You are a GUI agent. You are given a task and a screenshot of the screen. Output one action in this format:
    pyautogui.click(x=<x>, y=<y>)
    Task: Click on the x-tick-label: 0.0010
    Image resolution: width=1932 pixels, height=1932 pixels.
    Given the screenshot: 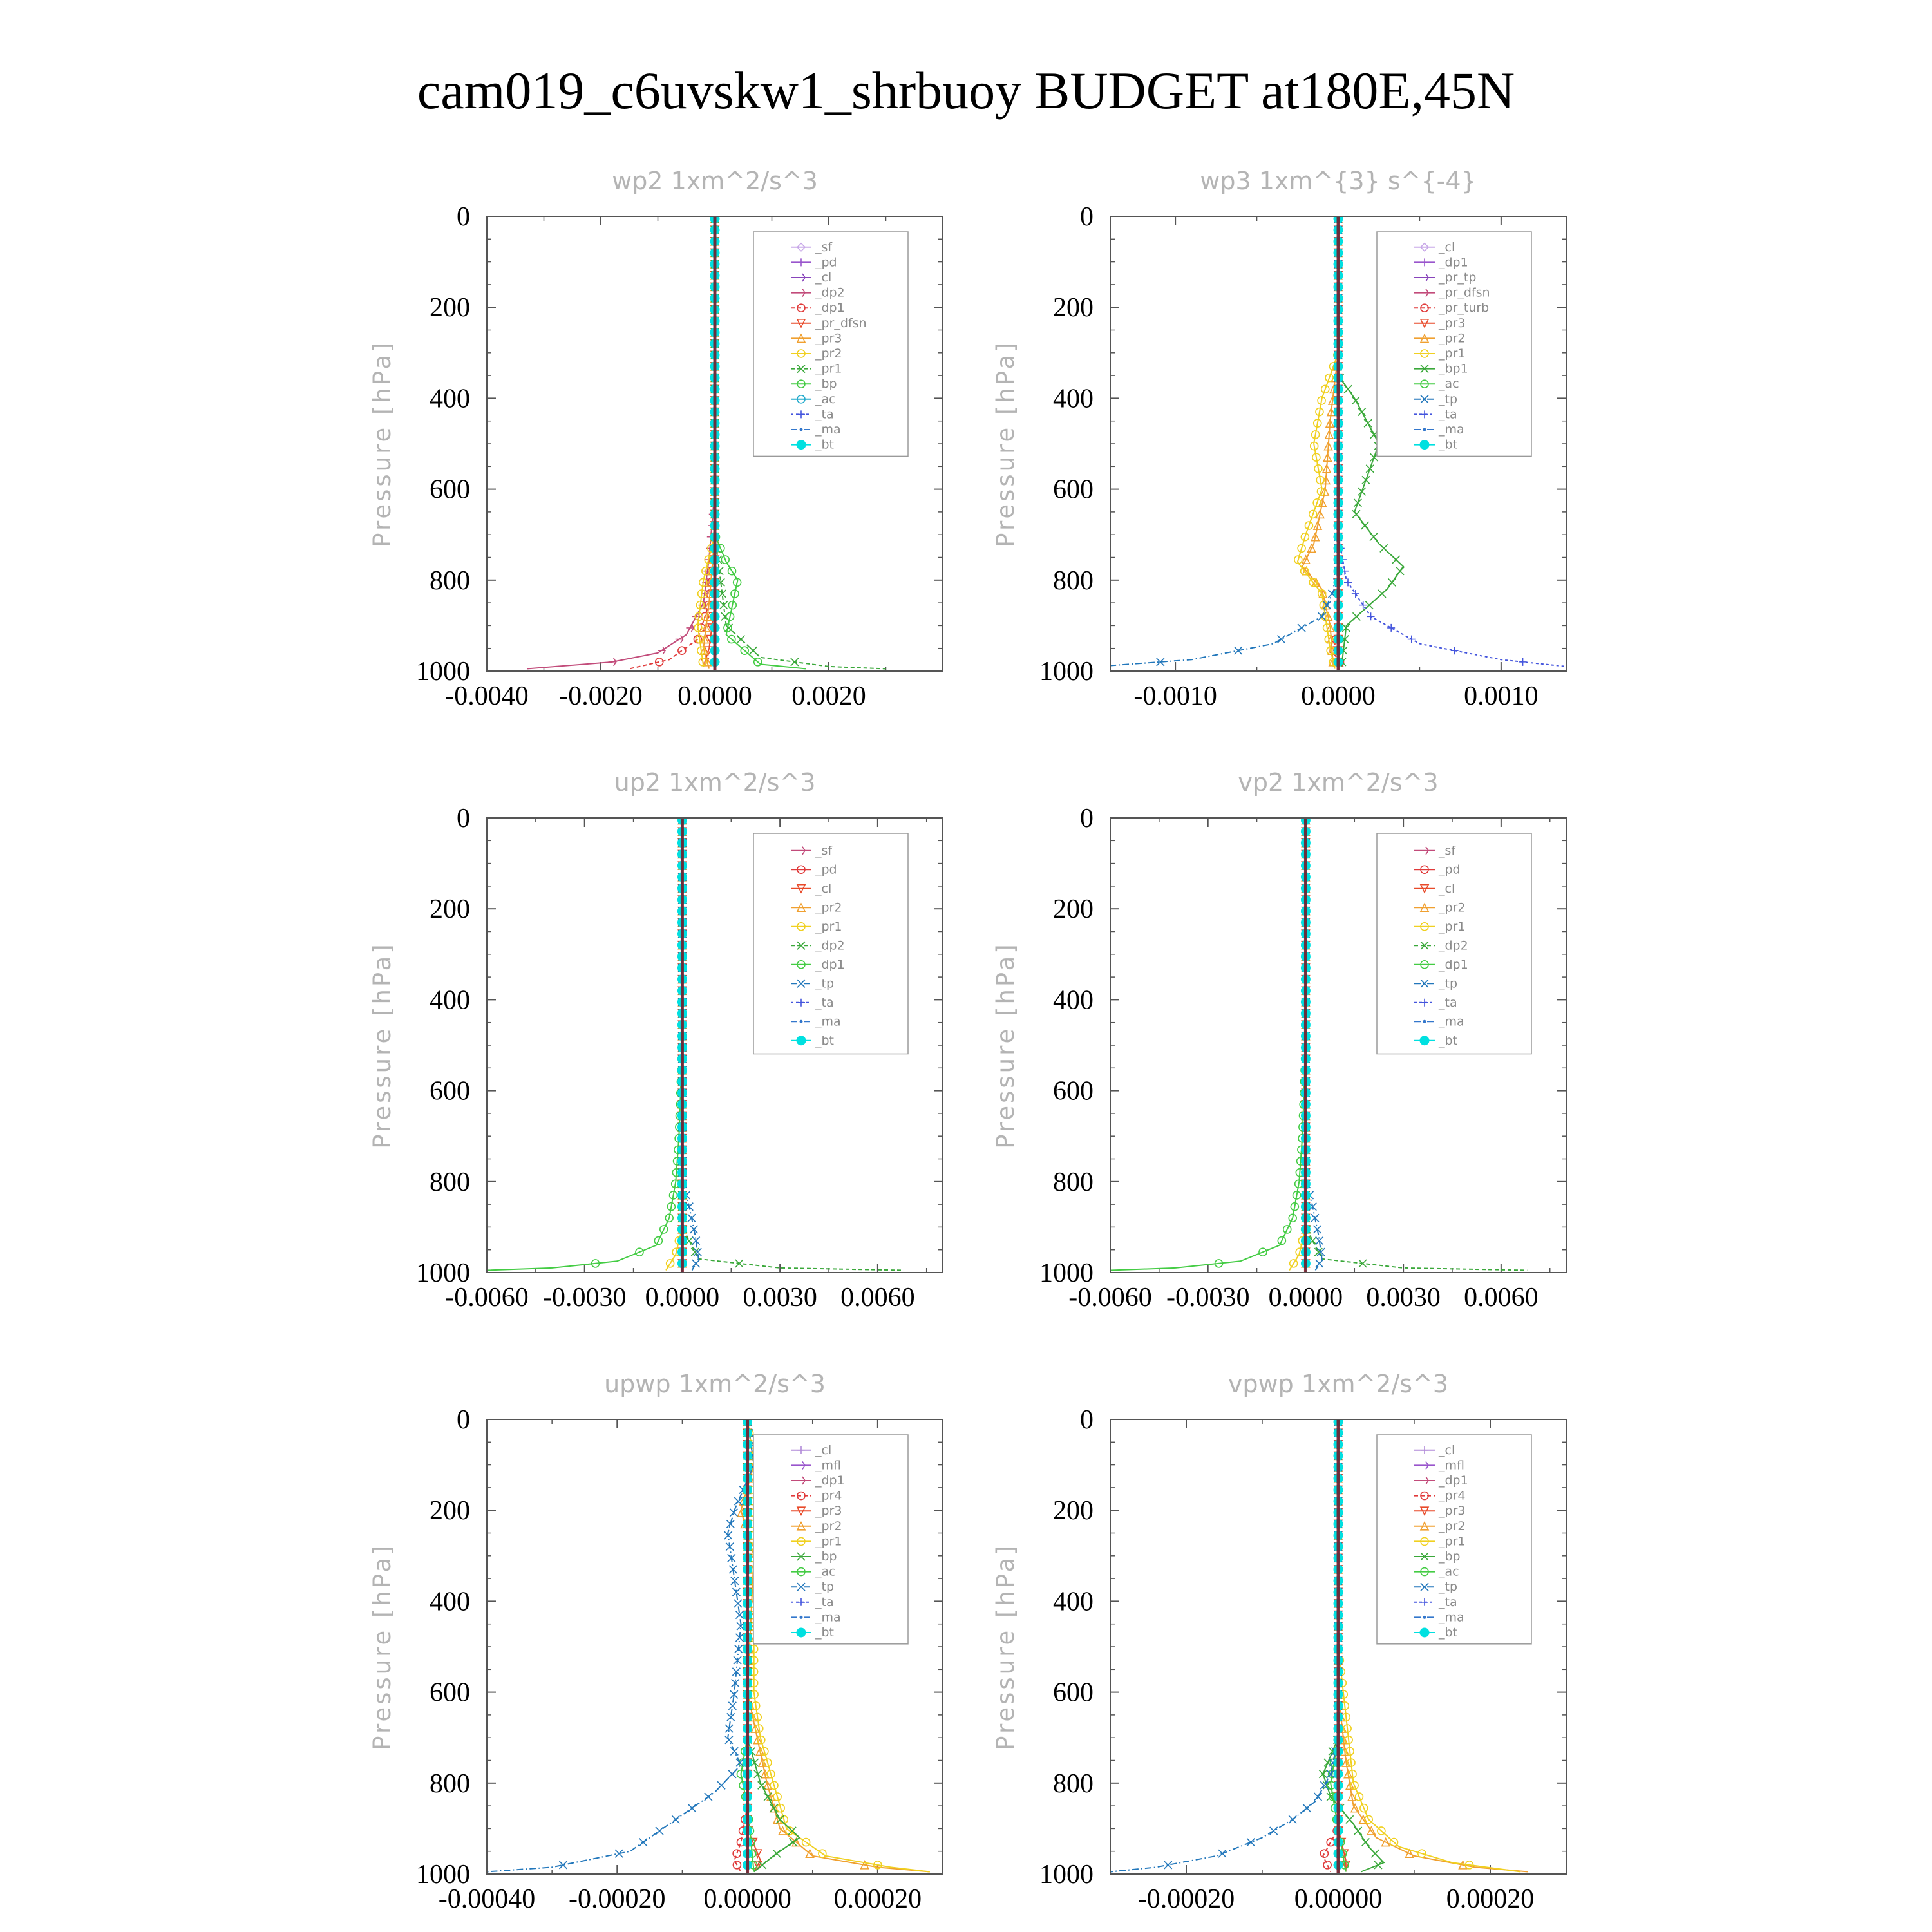 What is the action you would take?
    pyautogui.click(x=1502, y=696)
    